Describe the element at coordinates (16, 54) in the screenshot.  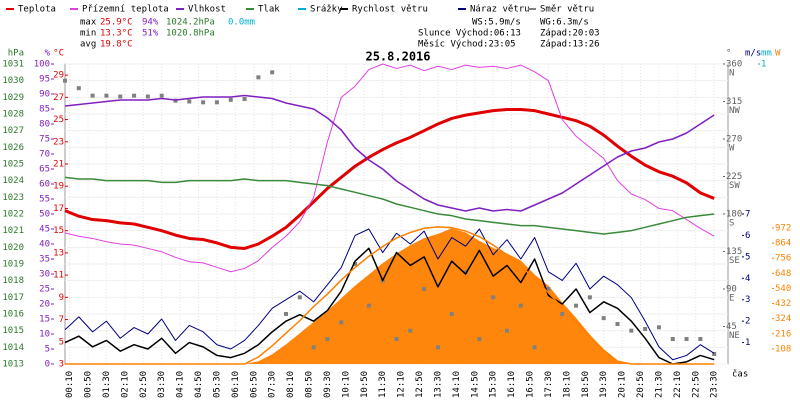
I see `axis-title: hPa` at that location.